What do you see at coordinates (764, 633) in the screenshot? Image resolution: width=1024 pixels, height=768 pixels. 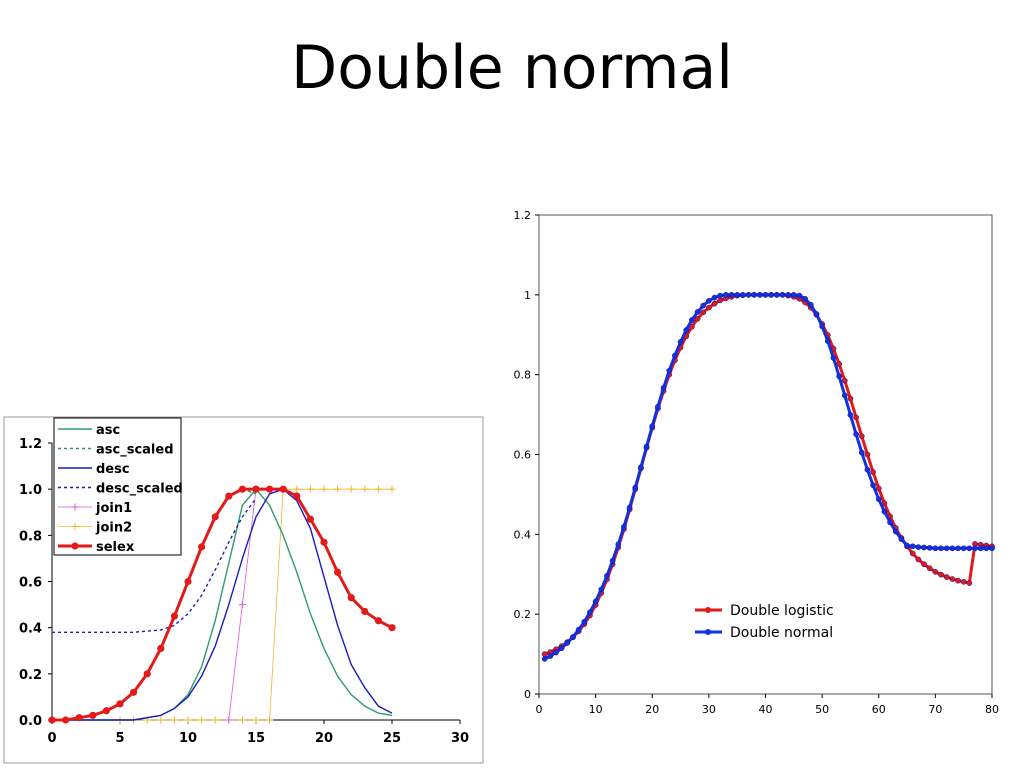 I see `legend-item-double-normal: Double normal` at bounding box center [764, 633].